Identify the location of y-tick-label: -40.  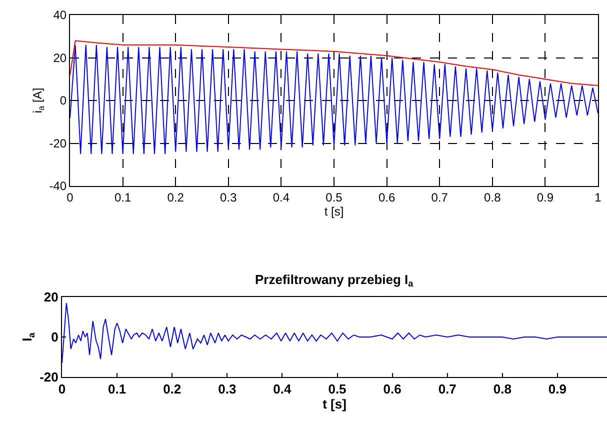
(58, 186).